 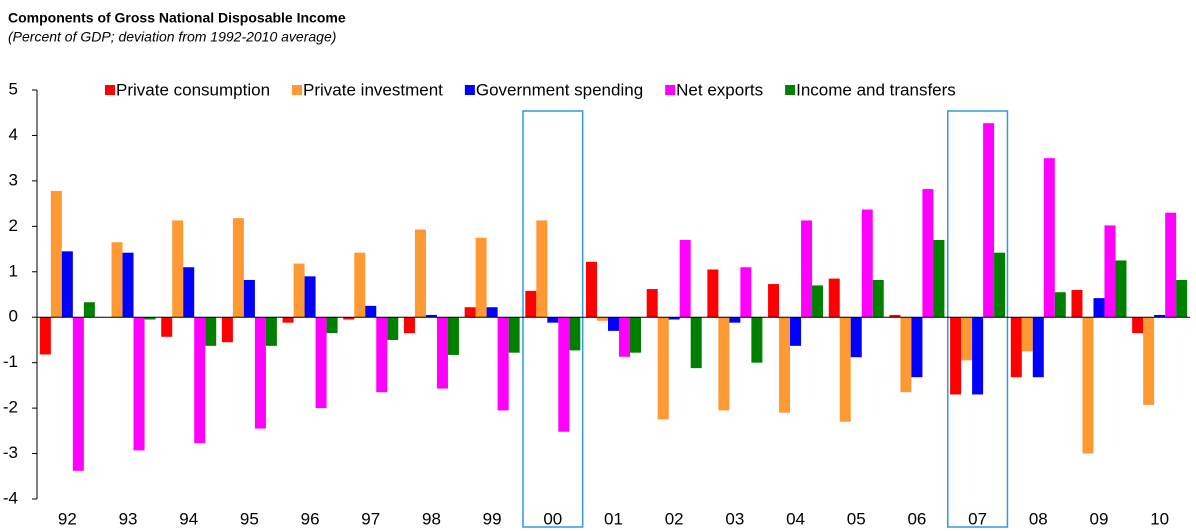 What do you see at coordinates (188, 518) in the screenshot?
I see `x-tick-label: 94` at bounding box center [188, 518].